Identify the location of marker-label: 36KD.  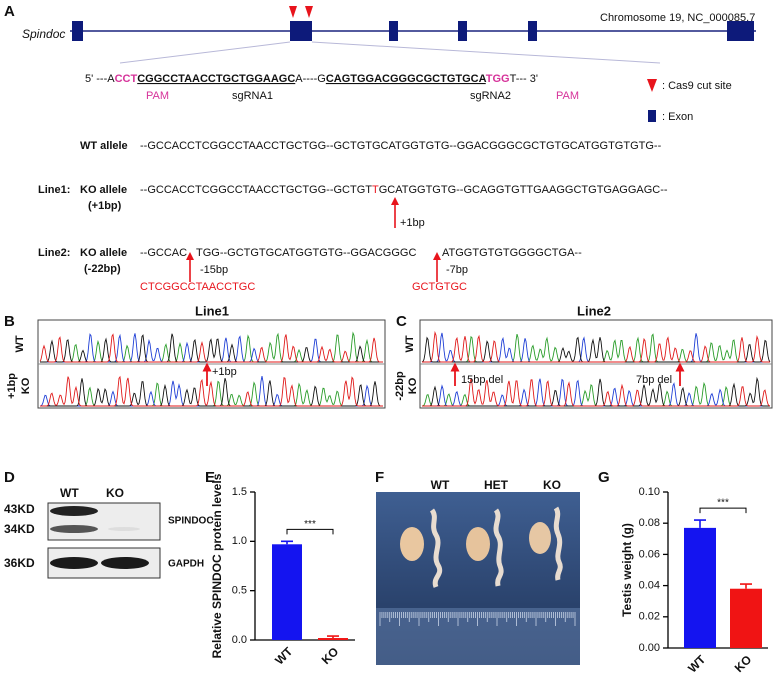
(19, 563).